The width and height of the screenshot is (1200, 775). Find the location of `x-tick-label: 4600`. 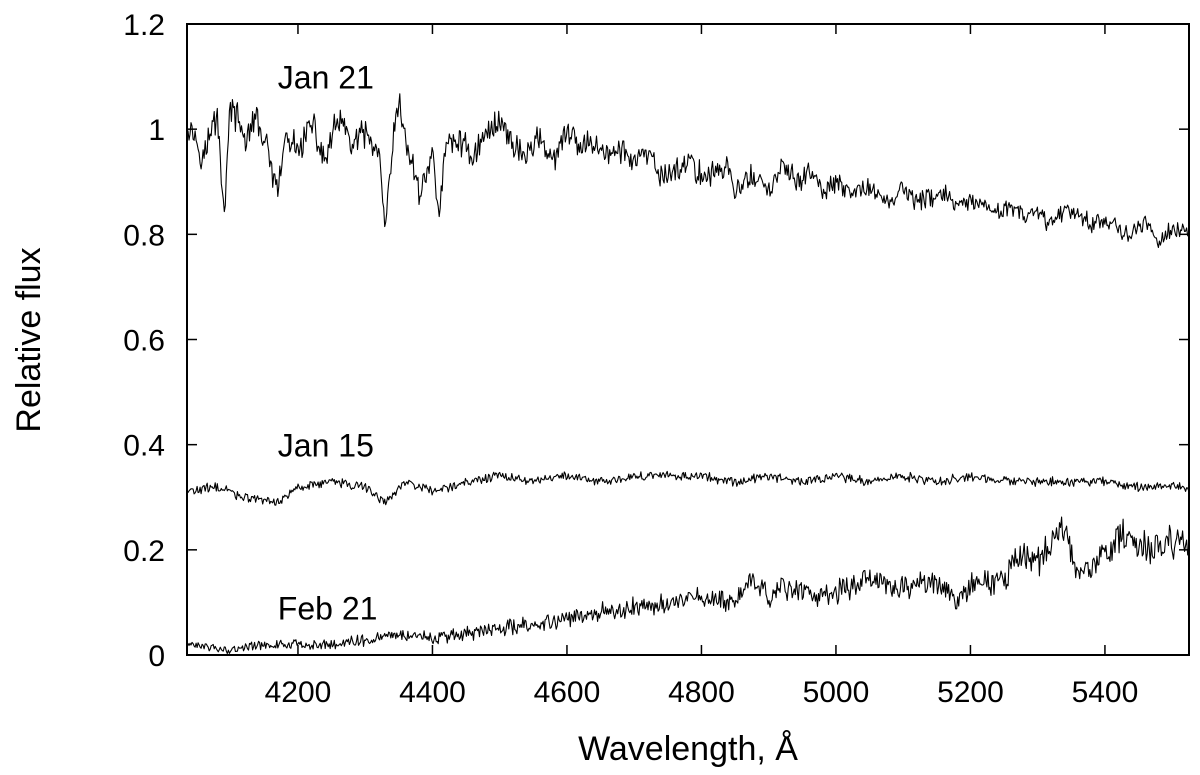

x-tick-label: 4600 is located at coordinates (567, 692).